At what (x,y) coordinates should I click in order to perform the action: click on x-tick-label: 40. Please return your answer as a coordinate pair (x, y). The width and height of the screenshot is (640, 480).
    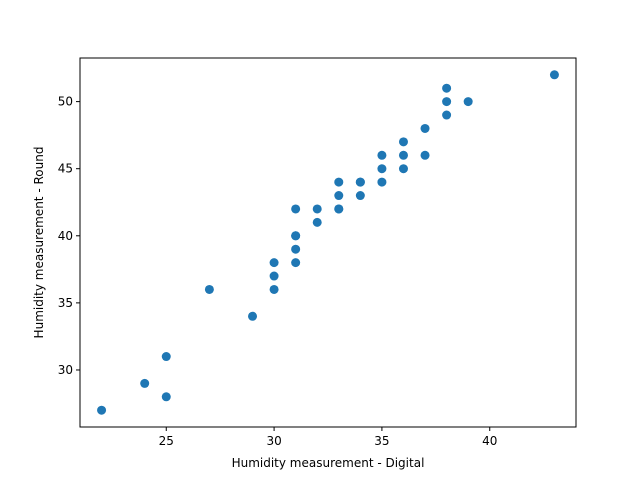
    Looking at the image, I should click on (489, 441).